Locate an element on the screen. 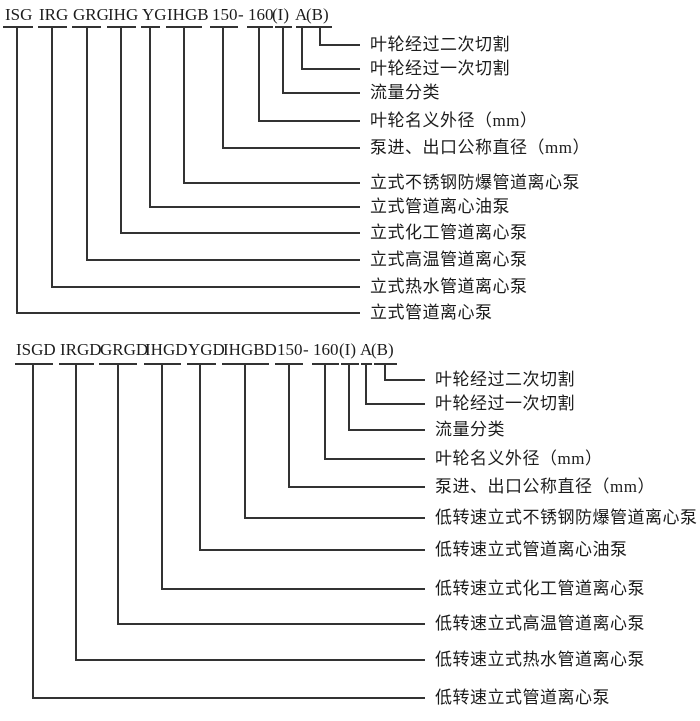 The width and height of the screenshot is (700, 721). model-code-token: IHGD is located at coordinates (166, 349).